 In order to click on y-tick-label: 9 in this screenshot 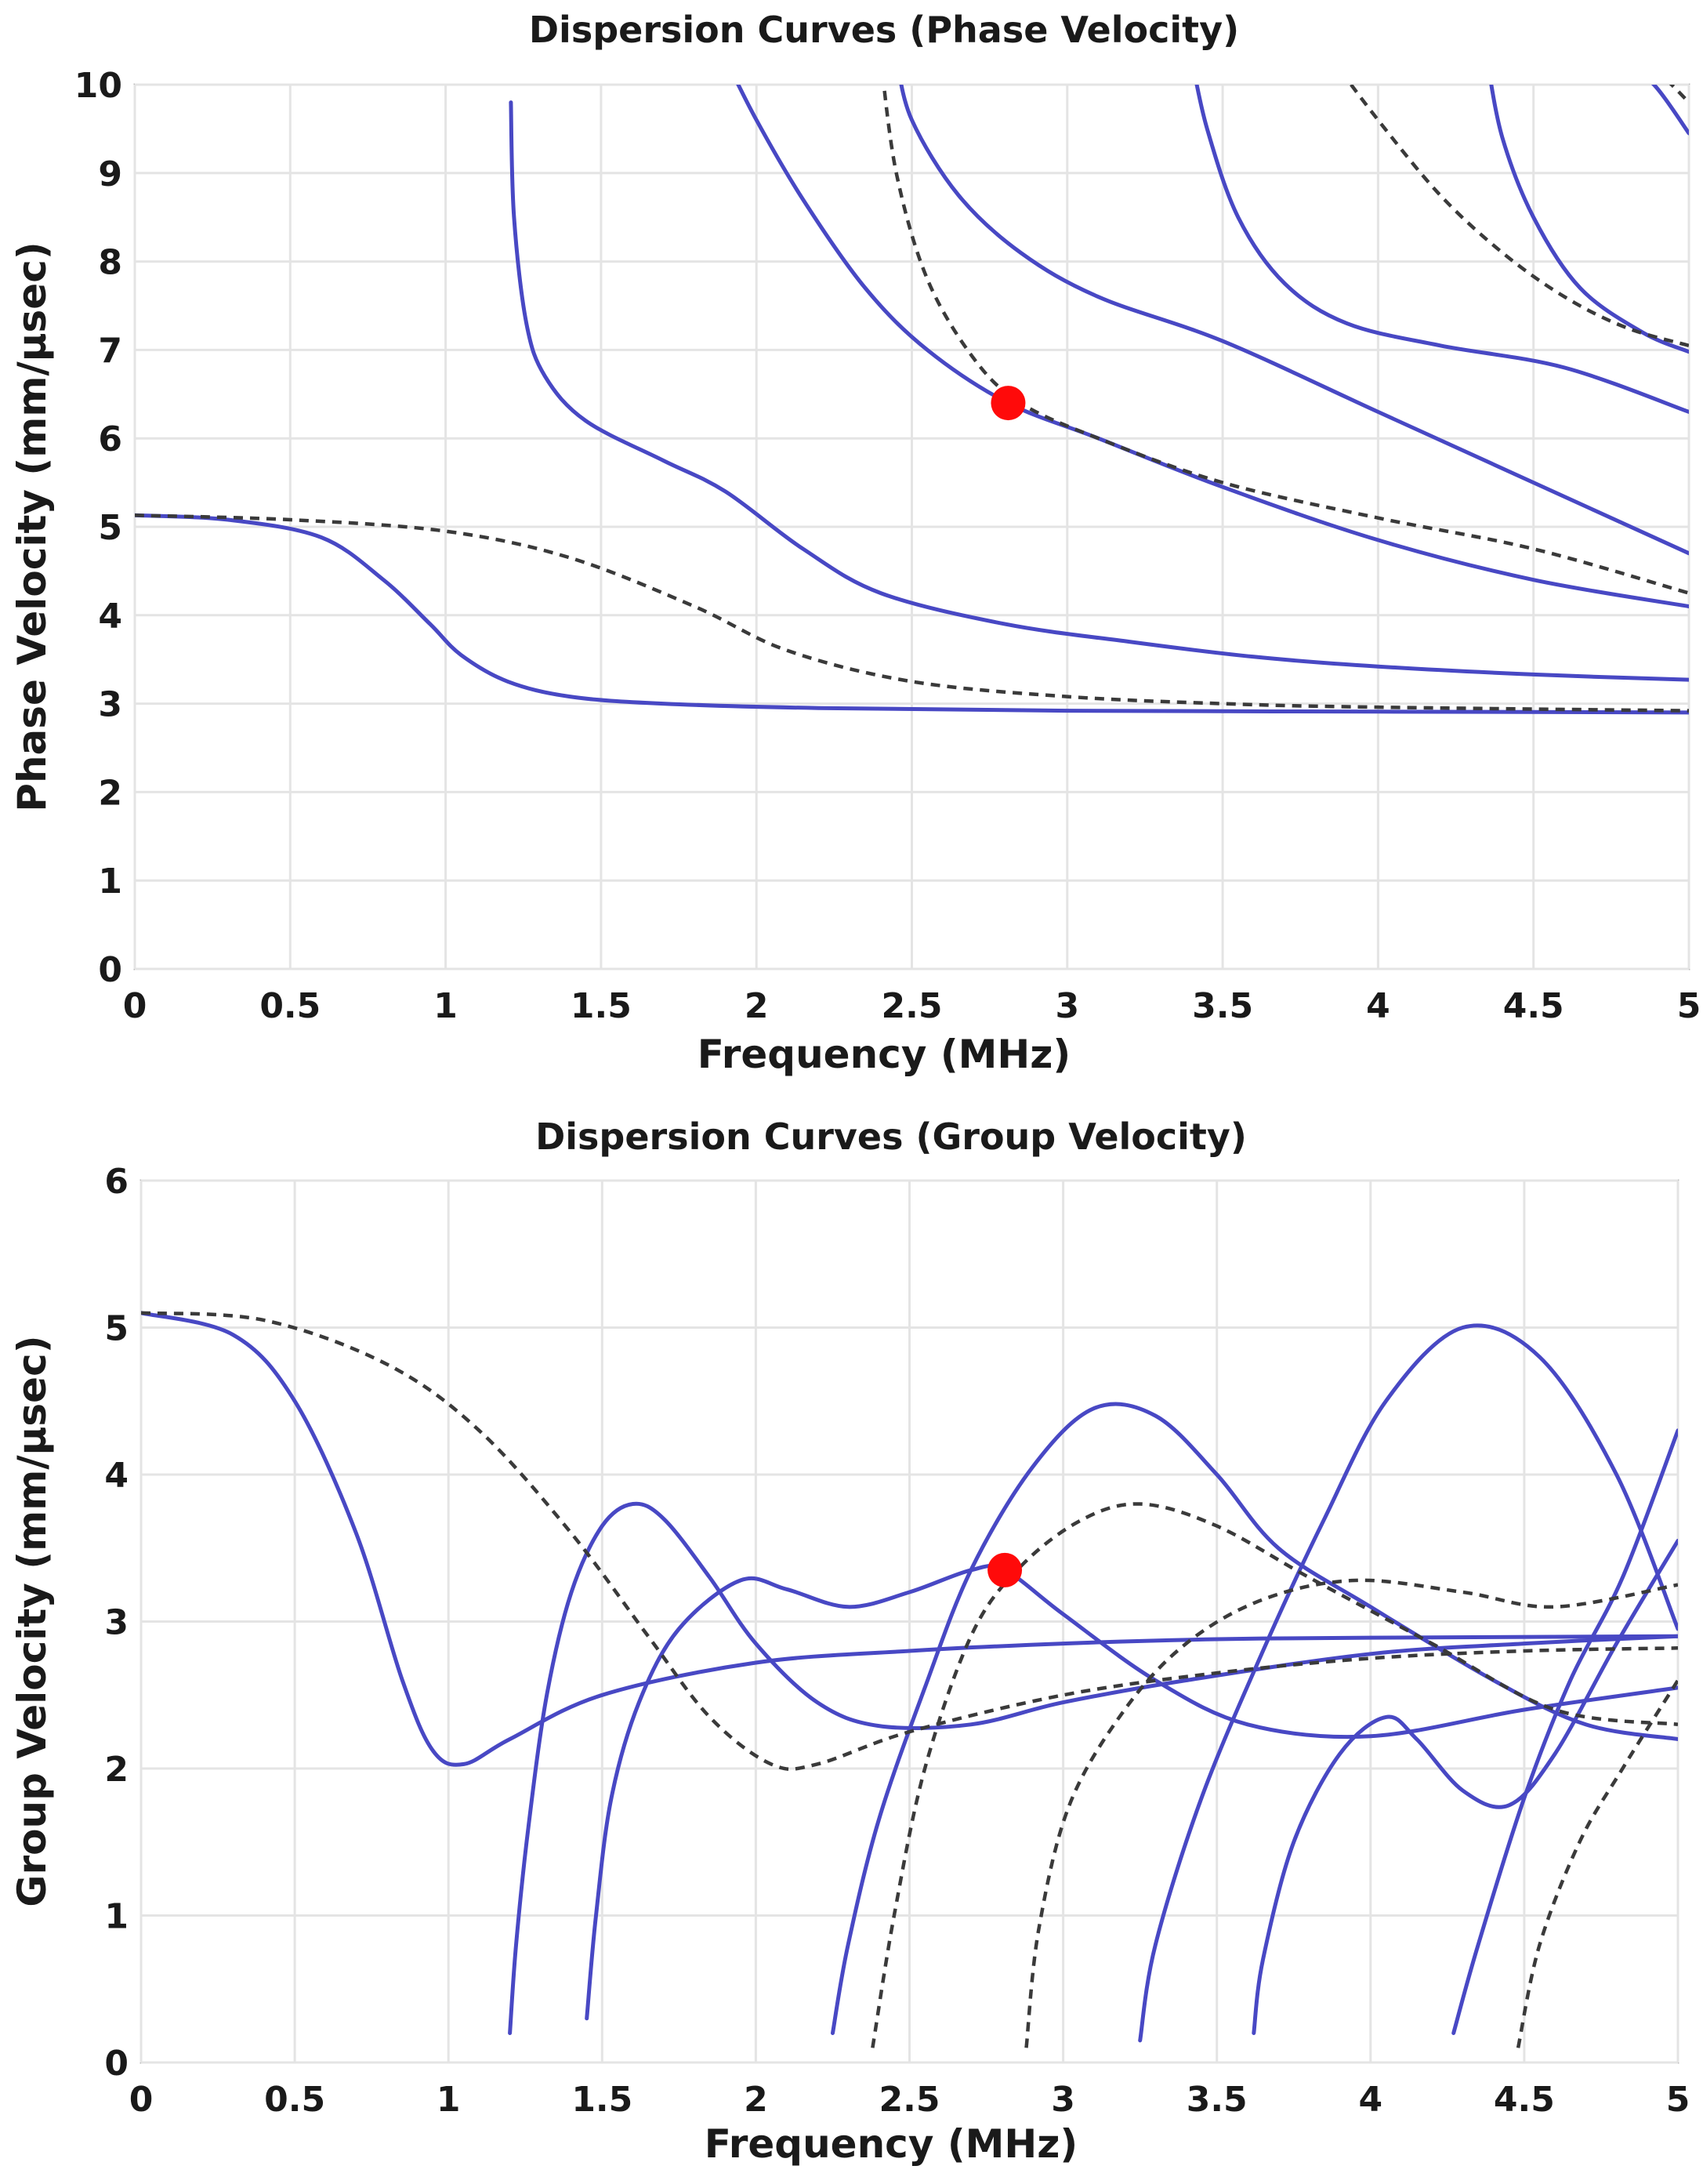, I will do `click(110, 174)`.